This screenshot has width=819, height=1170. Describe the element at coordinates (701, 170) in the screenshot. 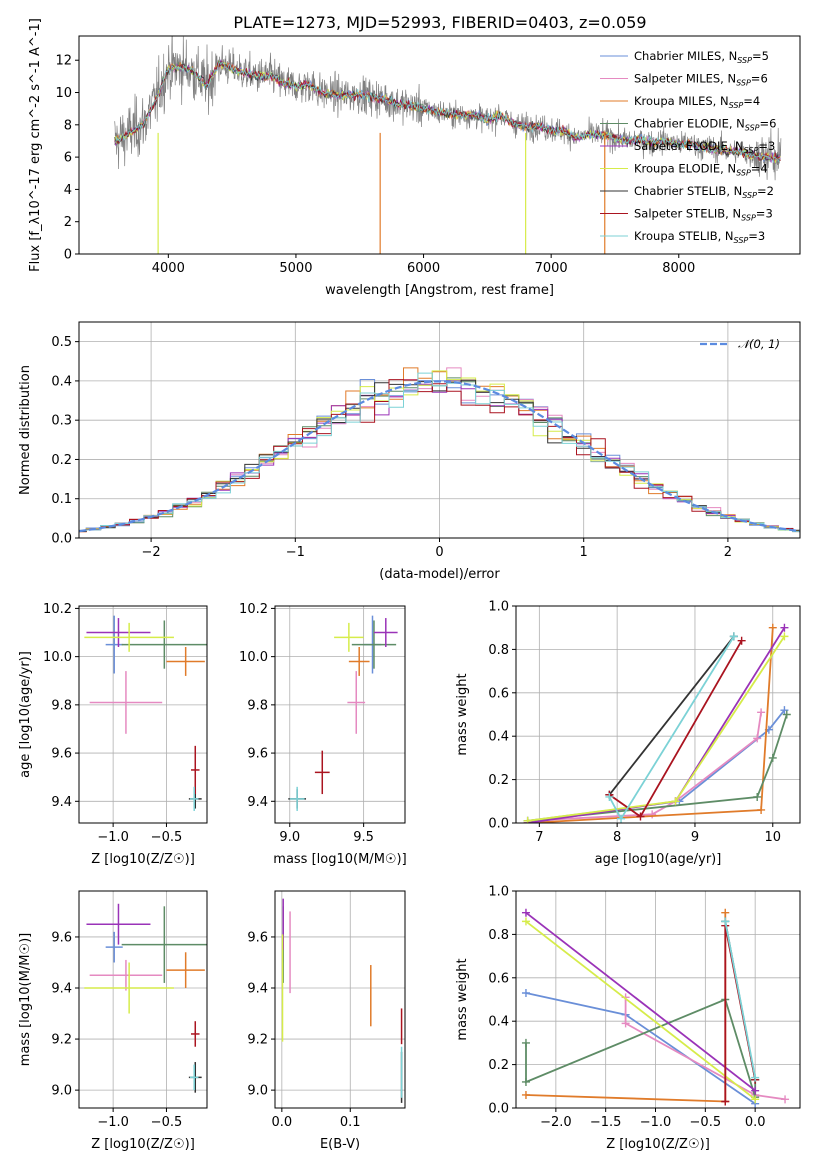

I see `legend-label: Kroupa ELODIE, NSSP=4` at that location.